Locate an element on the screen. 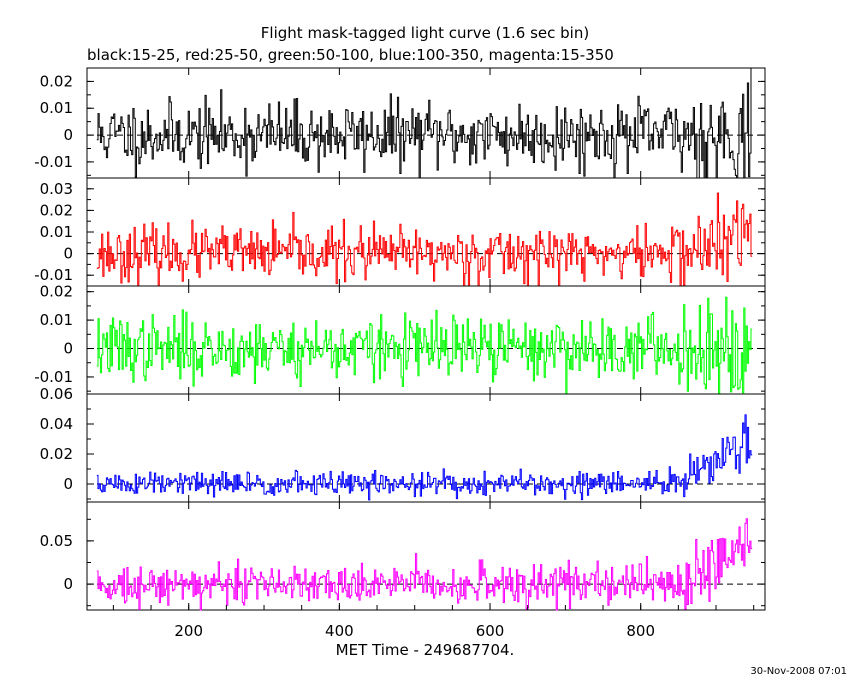 This screenshot has height=680, width=850. panel-2: -0.01 0 0.01 0.02 0.03 is located at coordinates (400, 232).